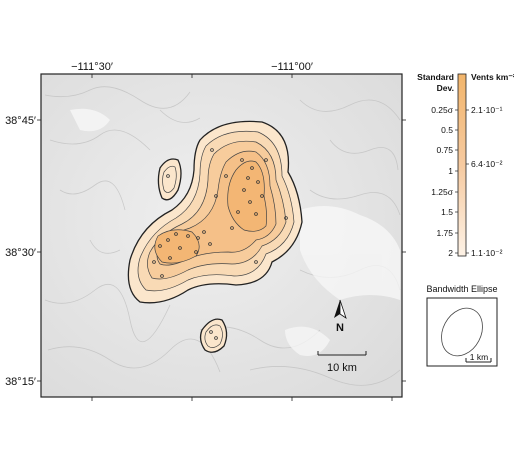 Image resolution: width=514 pixels, height=475 pixels. Describe the element at coordinates (342, 368) in the screenshot. I see `scalebar-label: 10 km` at that location.